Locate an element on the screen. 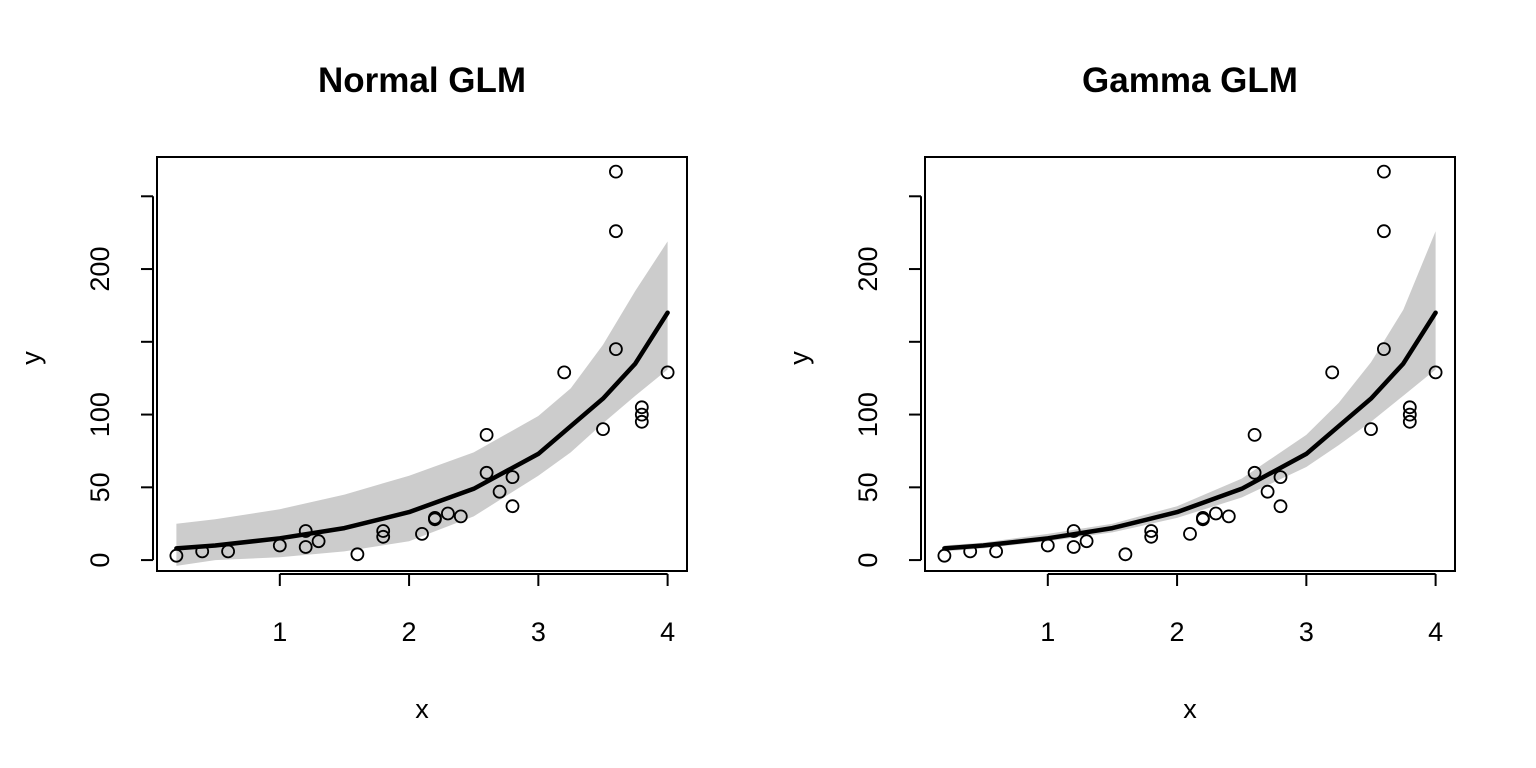 The height and width of the screenshot is (768, 1536). chart-title: Gamma GLM is located at coordinates (1190, 80).